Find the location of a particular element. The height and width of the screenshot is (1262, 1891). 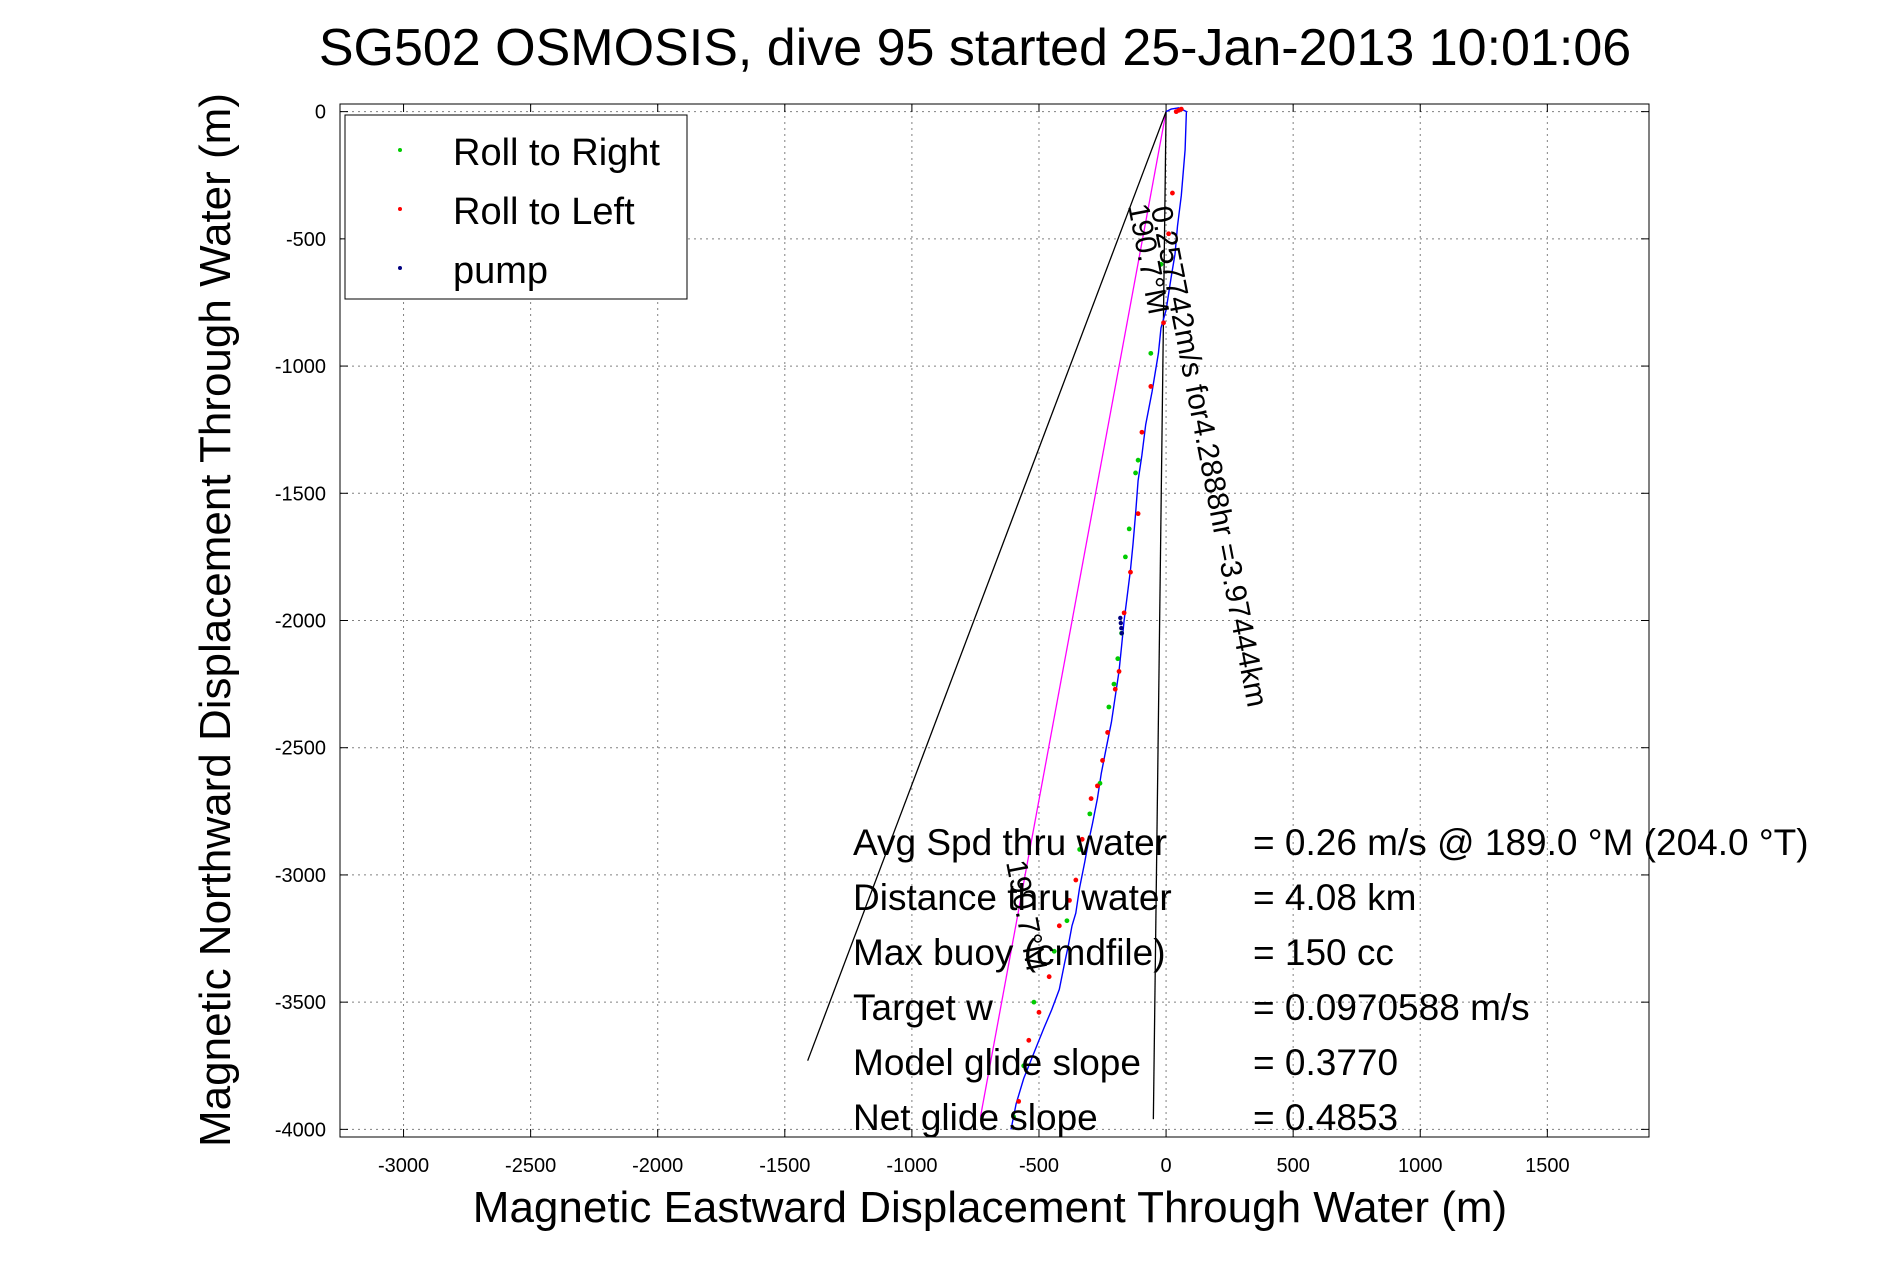

x-tick-label: 0 is located at coordinates (1166, 1166).